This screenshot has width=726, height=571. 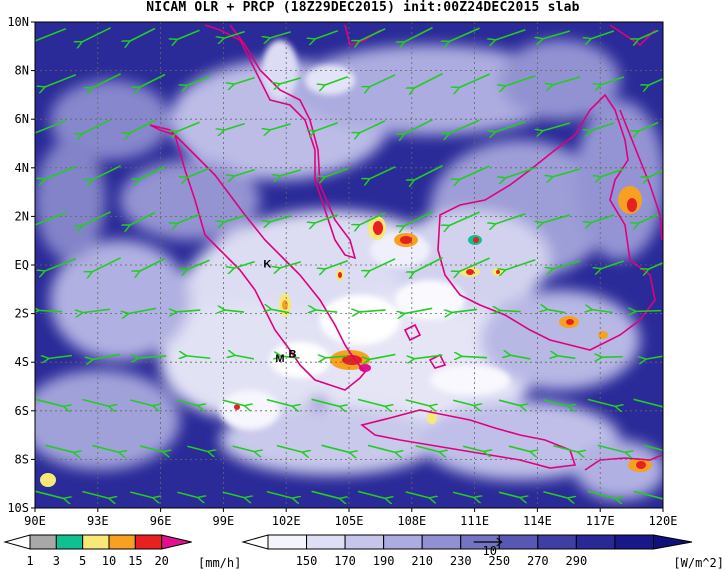 What do you see at coordinates (663, 521) in the screenshot?
I see `lon-tick-label: 120E` at bounding box center [663, 521].